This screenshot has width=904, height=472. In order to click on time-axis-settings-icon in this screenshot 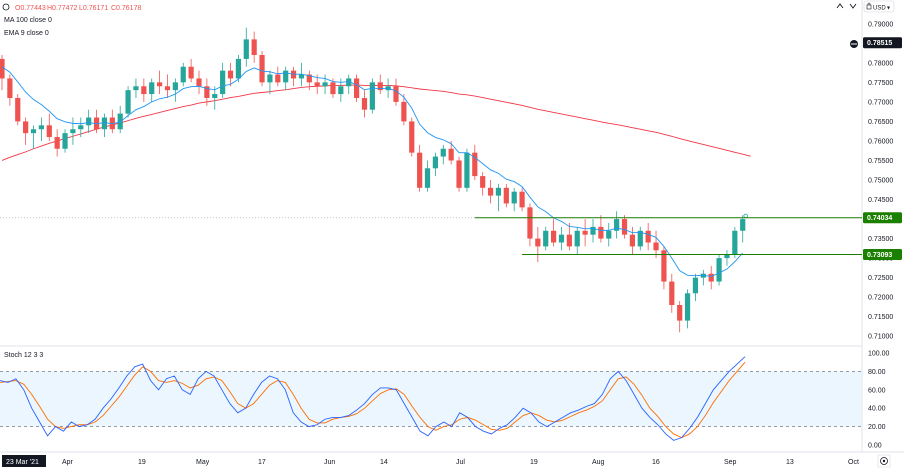, I will do `click(884, 461)`.